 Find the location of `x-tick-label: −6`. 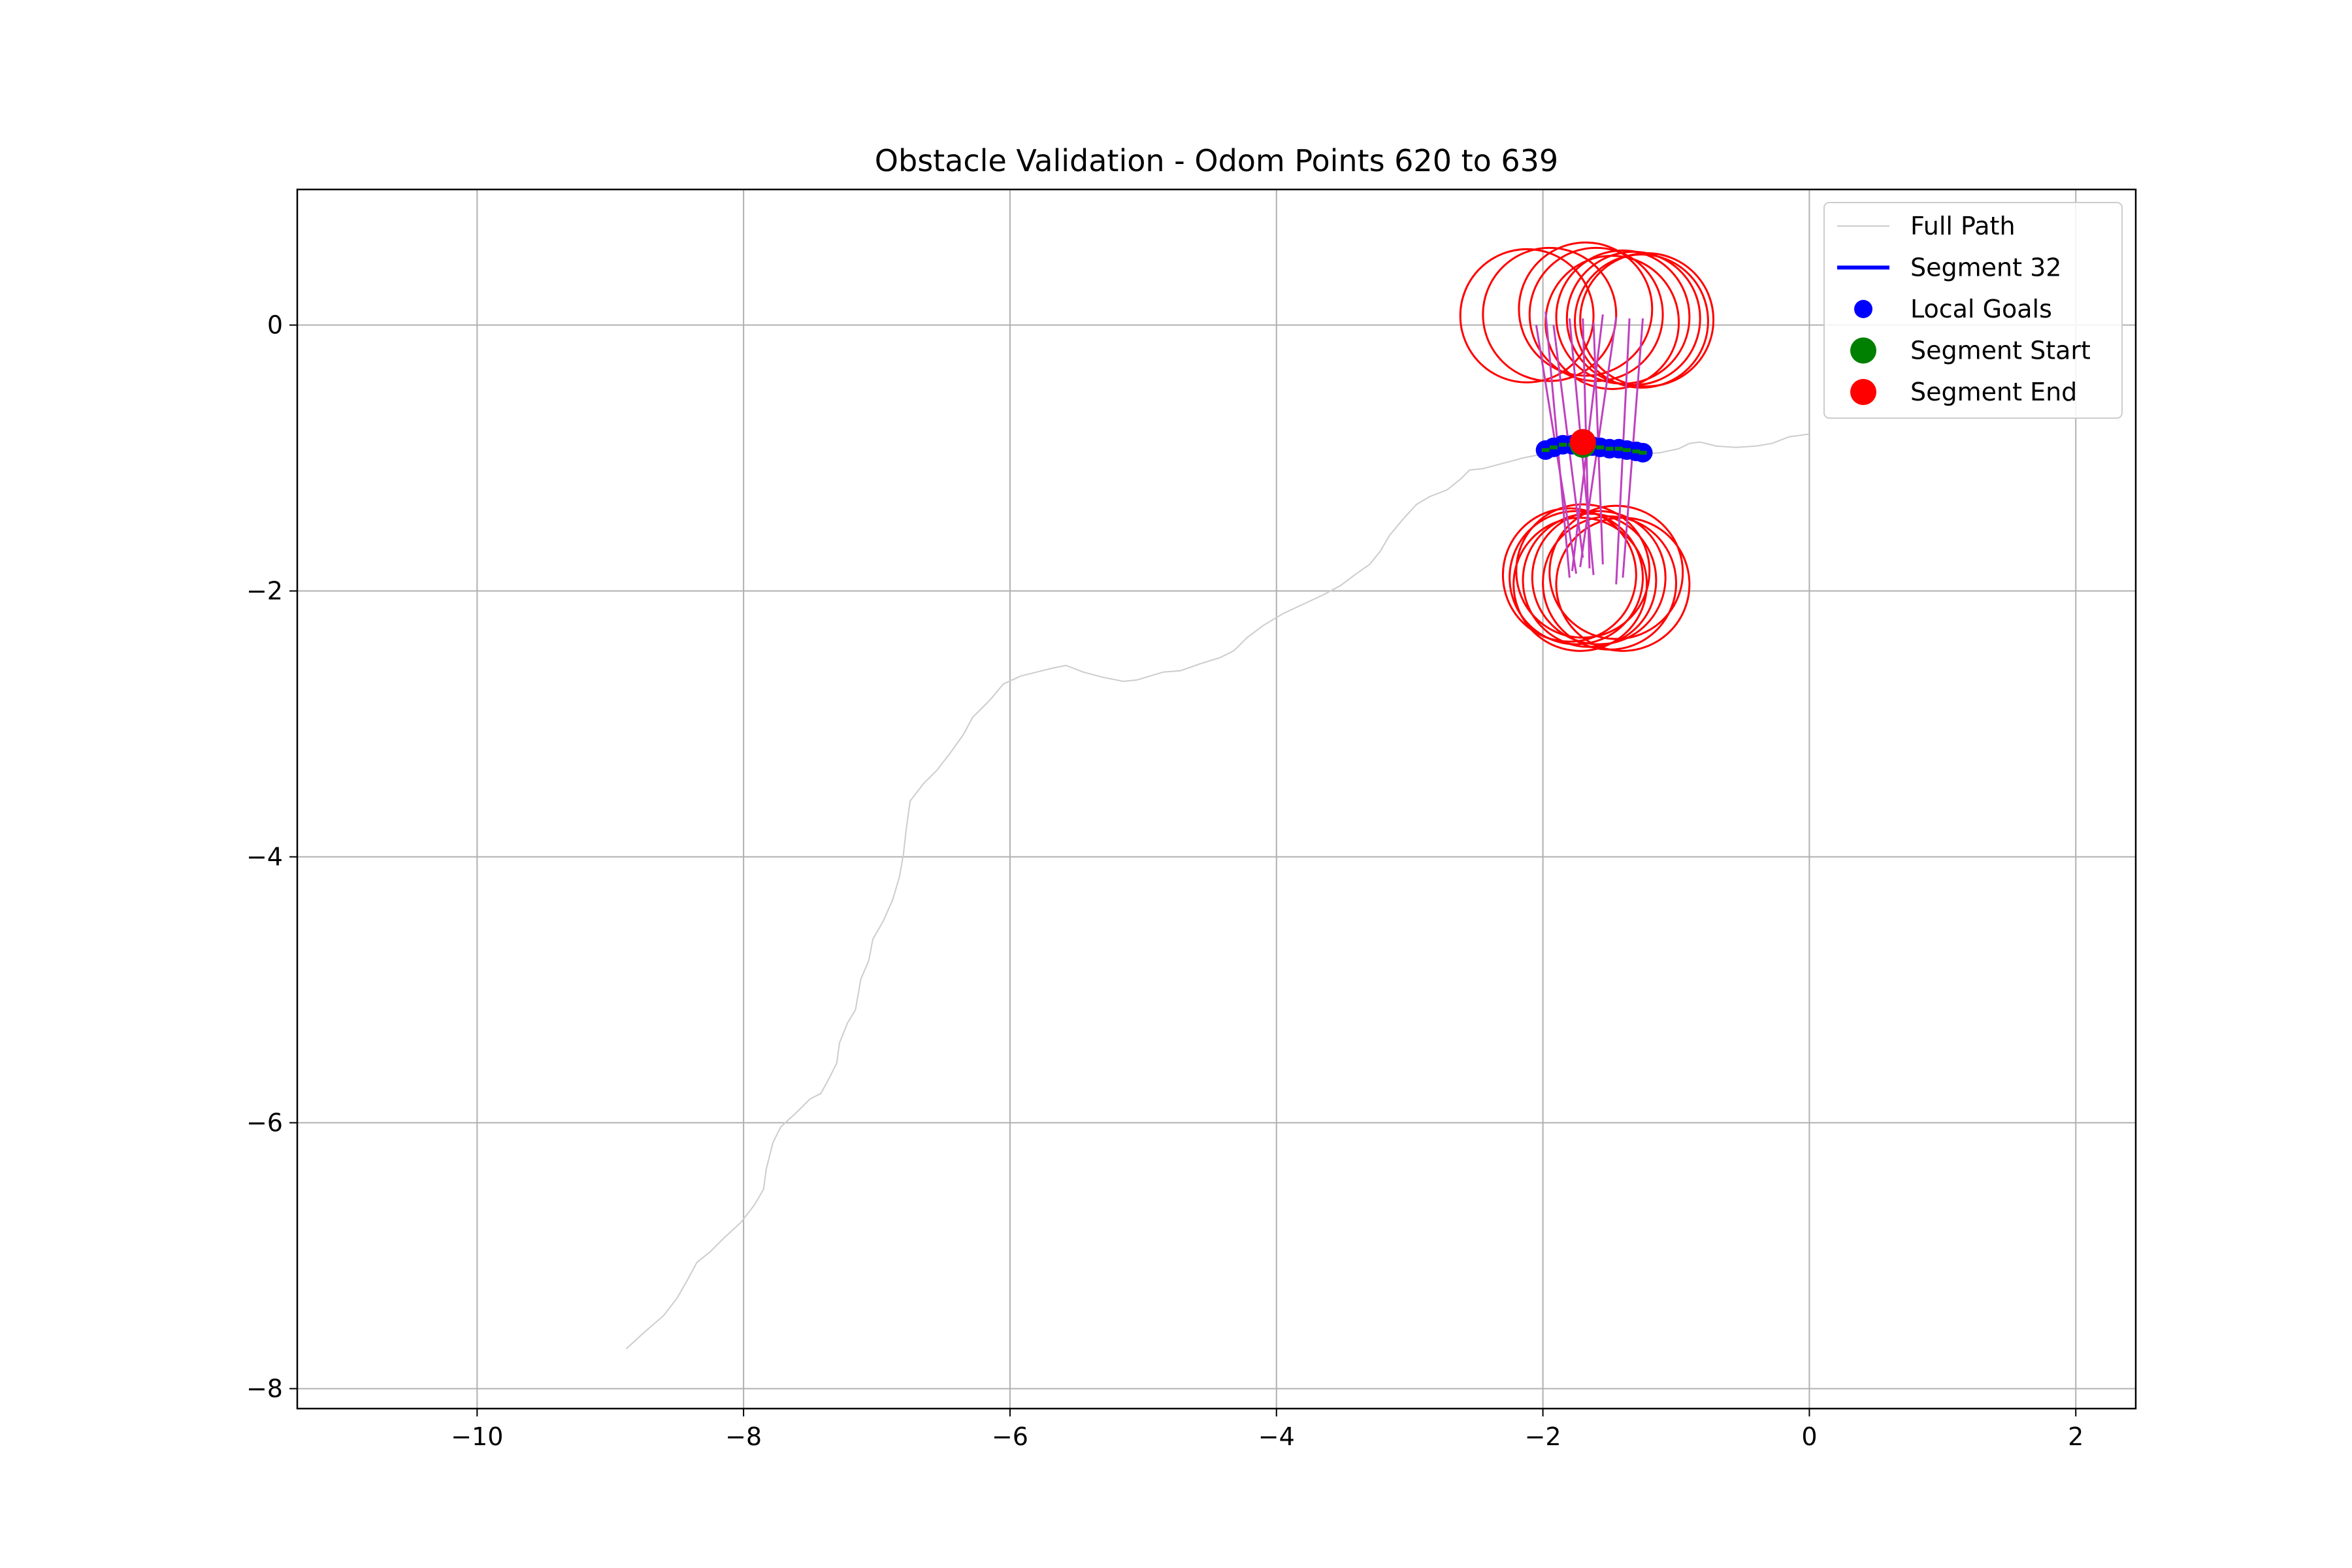

x-tick-label: −6 is located at coordinates (1010, 1436).